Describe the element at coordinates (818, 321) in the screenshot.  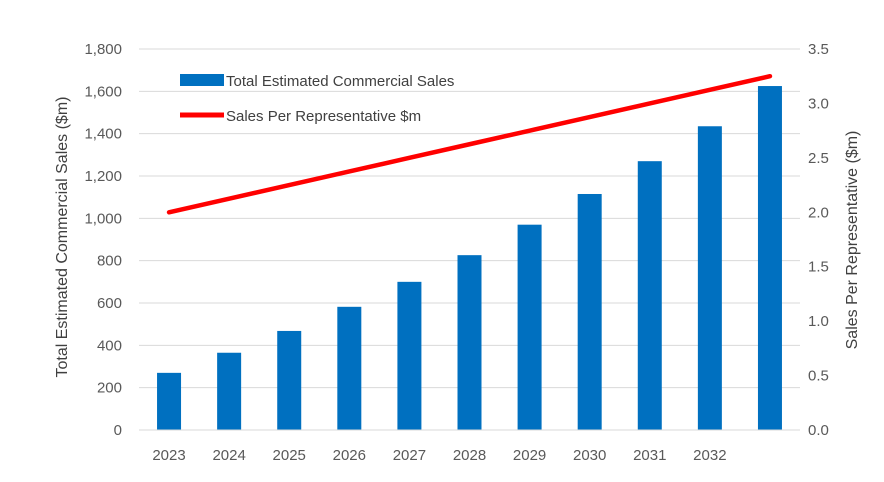
I see `y-tick-label-right: 1.0` at that location.